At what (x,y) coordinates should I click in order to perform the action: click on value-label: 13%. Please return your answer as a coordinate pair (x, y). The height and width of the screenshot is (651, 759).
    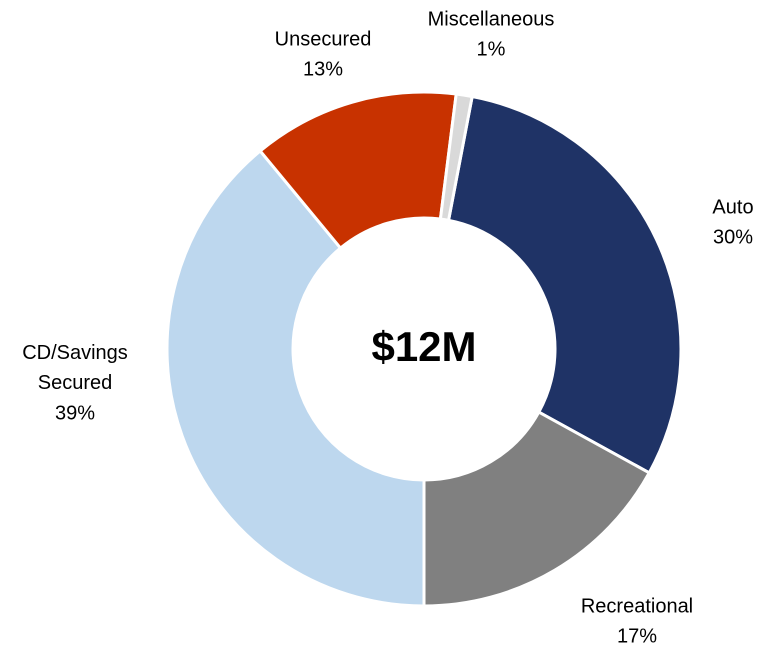
    Looking at the image, I should click on (323, 69).